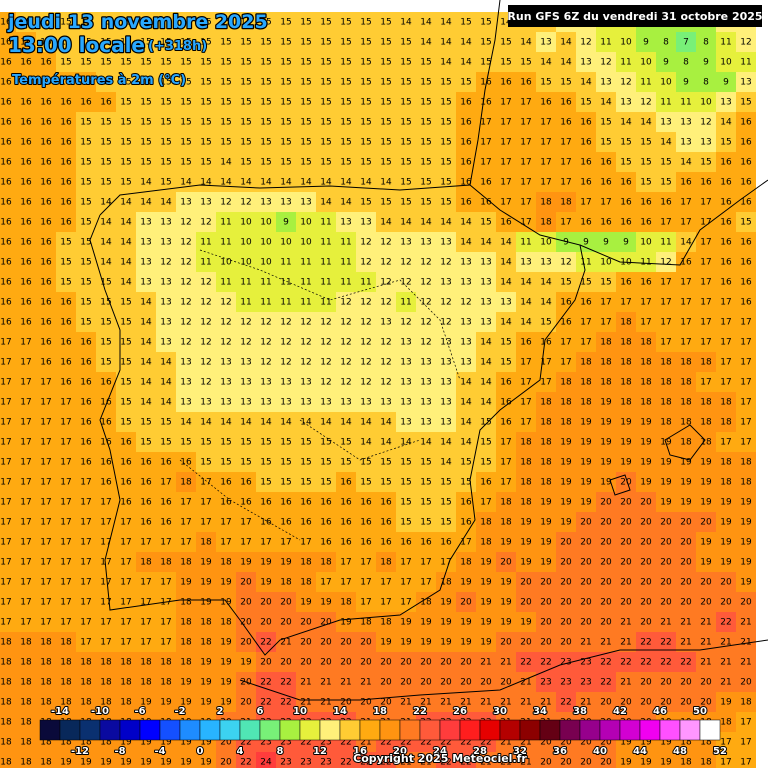 This screenshot has height=768, width=768. Describe the element at coordinates (130, 730) in the screenshot. I see `legend-box` at that location.